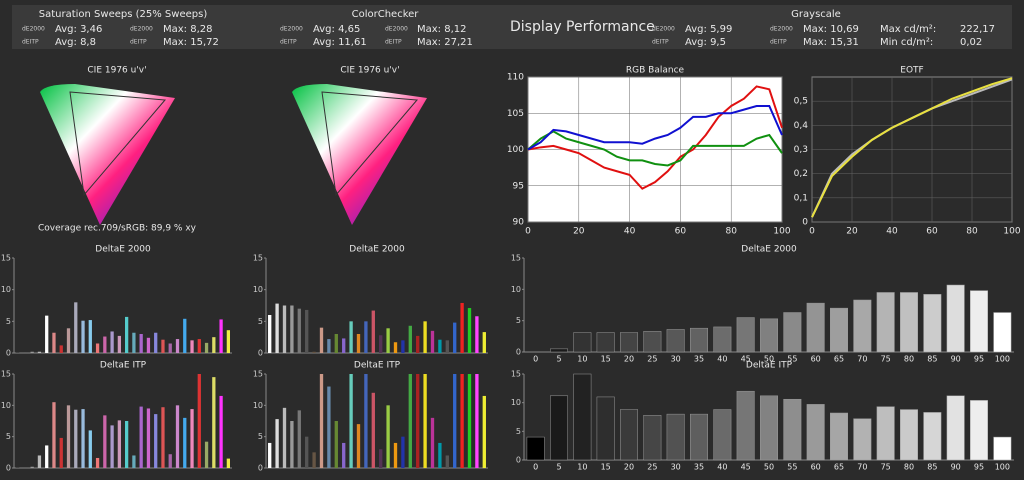  I want to click on stat-value: Max: 27,21, so click(445, 42).